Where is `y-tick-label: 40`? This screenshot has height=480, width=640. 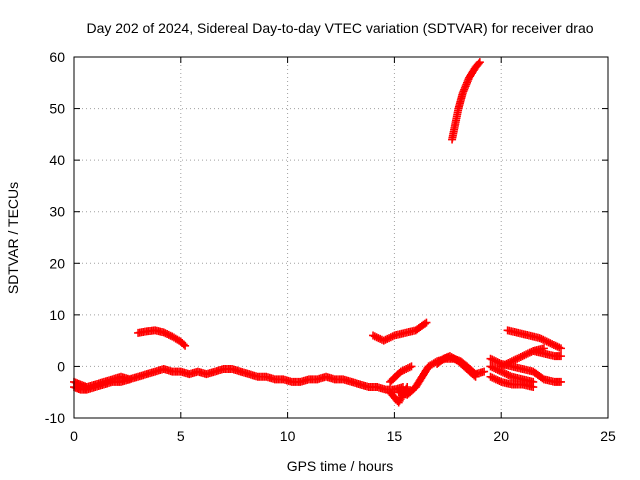 y-tick-label: 40 is located at coordinates (57, 160).